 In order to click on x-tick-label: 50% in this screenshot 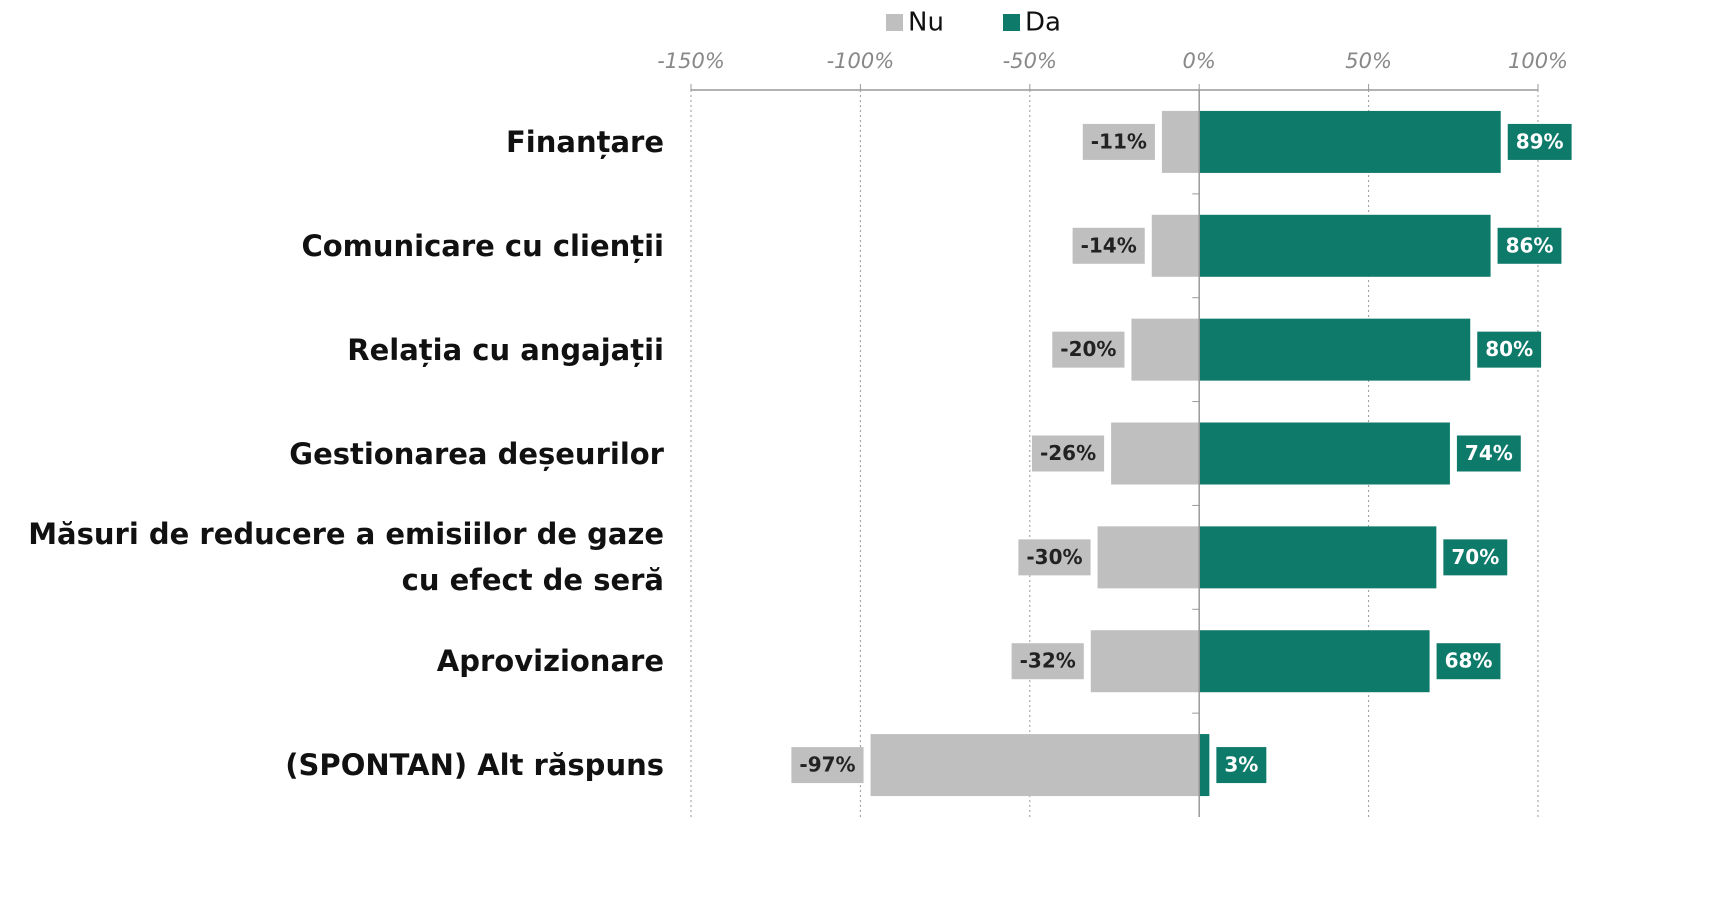, I will do `click(1368, 61)`.